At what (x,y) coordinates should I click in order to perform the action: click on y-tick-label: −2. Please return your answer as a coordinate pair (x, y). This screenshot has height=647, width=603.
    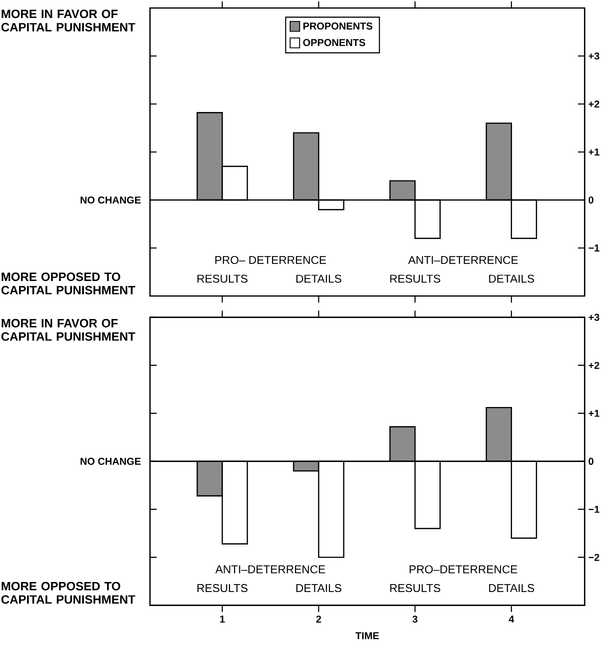
    Looking at the image, I should click on (594, 557).